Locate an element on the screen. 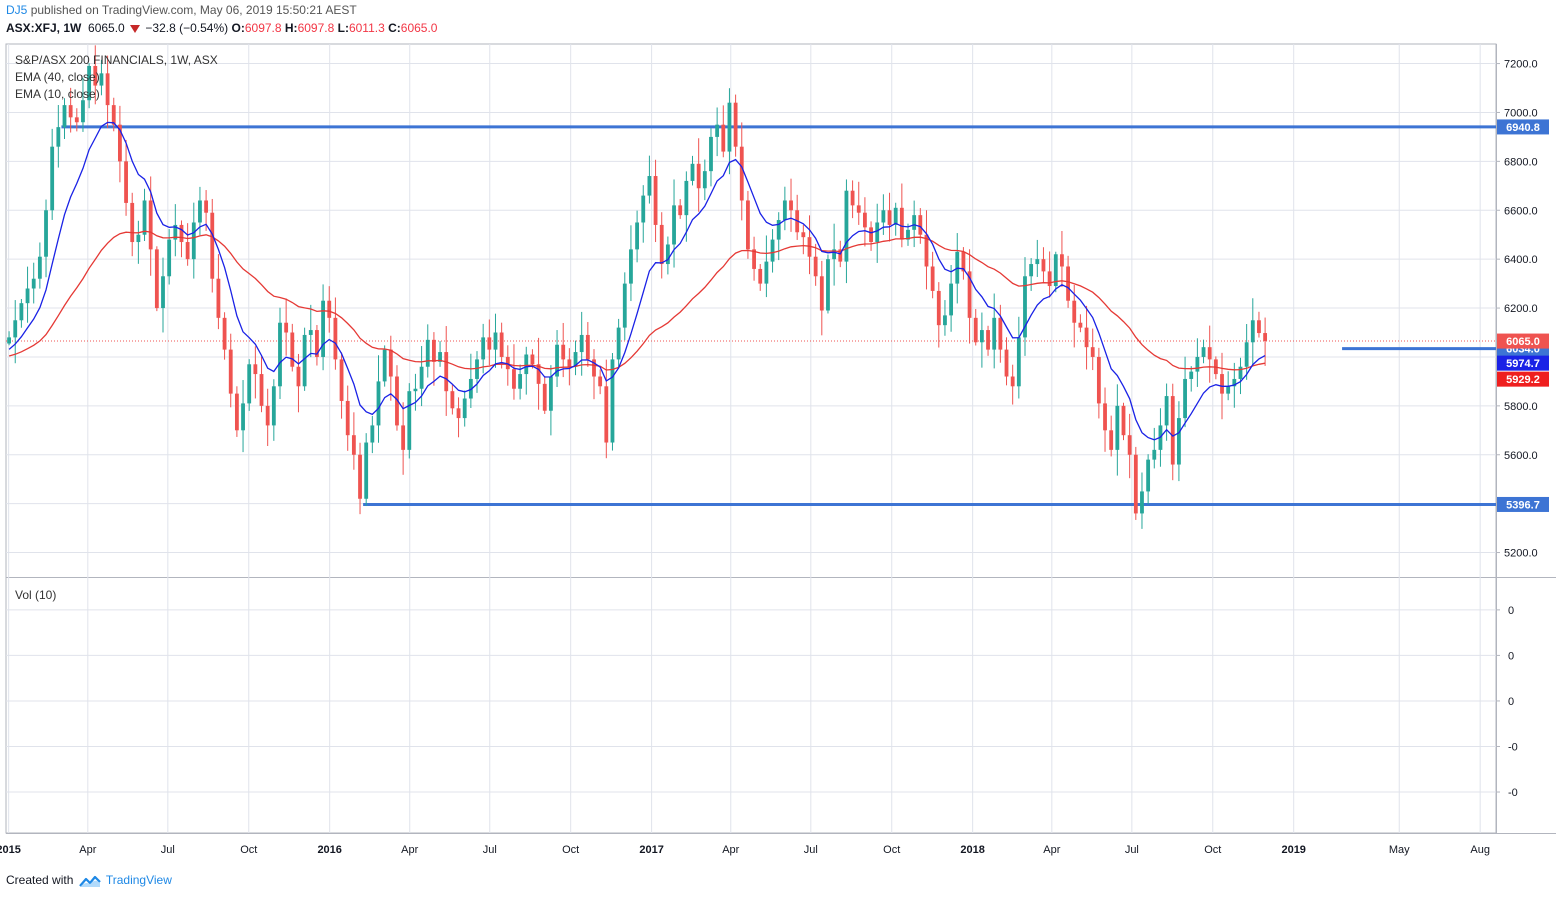  level-tag-label: 6940.8 is located at coordinates (1523, 128).